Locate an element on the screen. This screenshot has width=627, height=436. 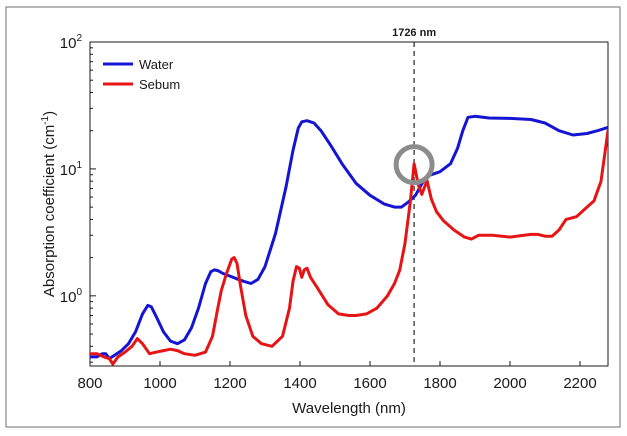
y-tick-label: 10² is located at coordinates (71, 42).